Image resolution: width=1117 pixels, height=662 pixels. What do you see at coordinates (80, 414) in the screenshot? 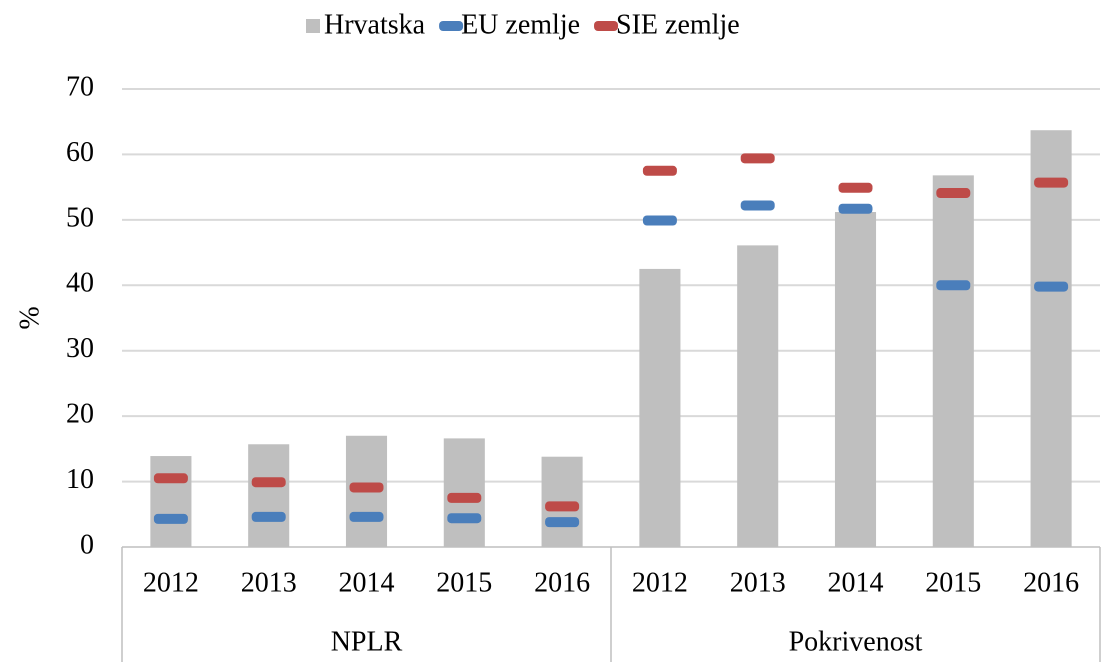
I see `y-tick-label: 20` at bounding box center [80, 414].